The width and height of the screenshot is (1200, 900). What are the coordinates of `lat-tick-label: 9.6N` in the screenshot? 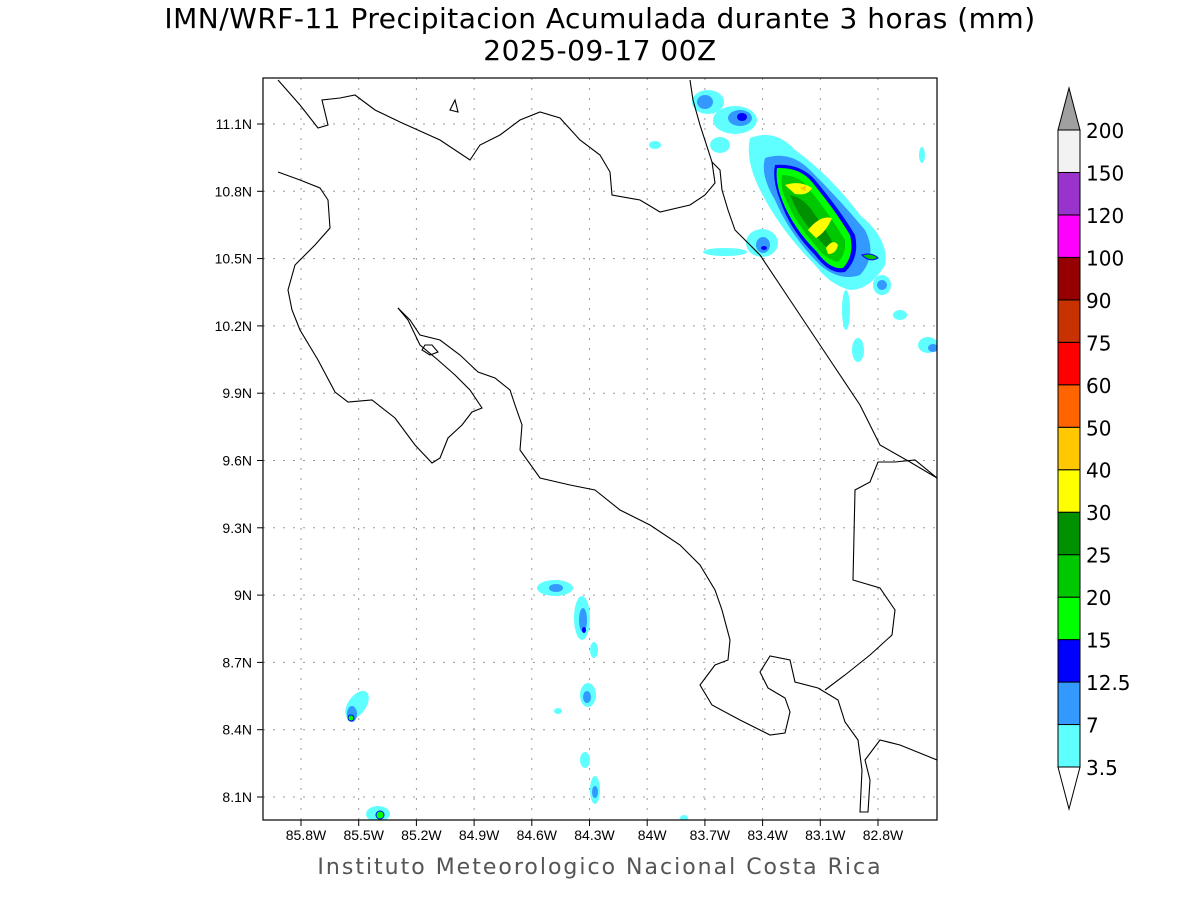 It's located at (237, 461).